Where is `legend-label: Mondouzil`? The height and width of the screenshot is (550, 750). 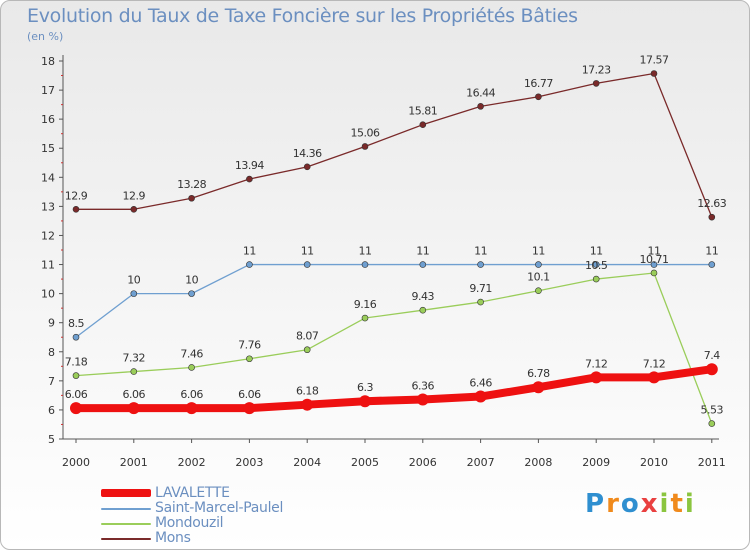
legend-label: Mondouzil is located at coordinates (189, 523).